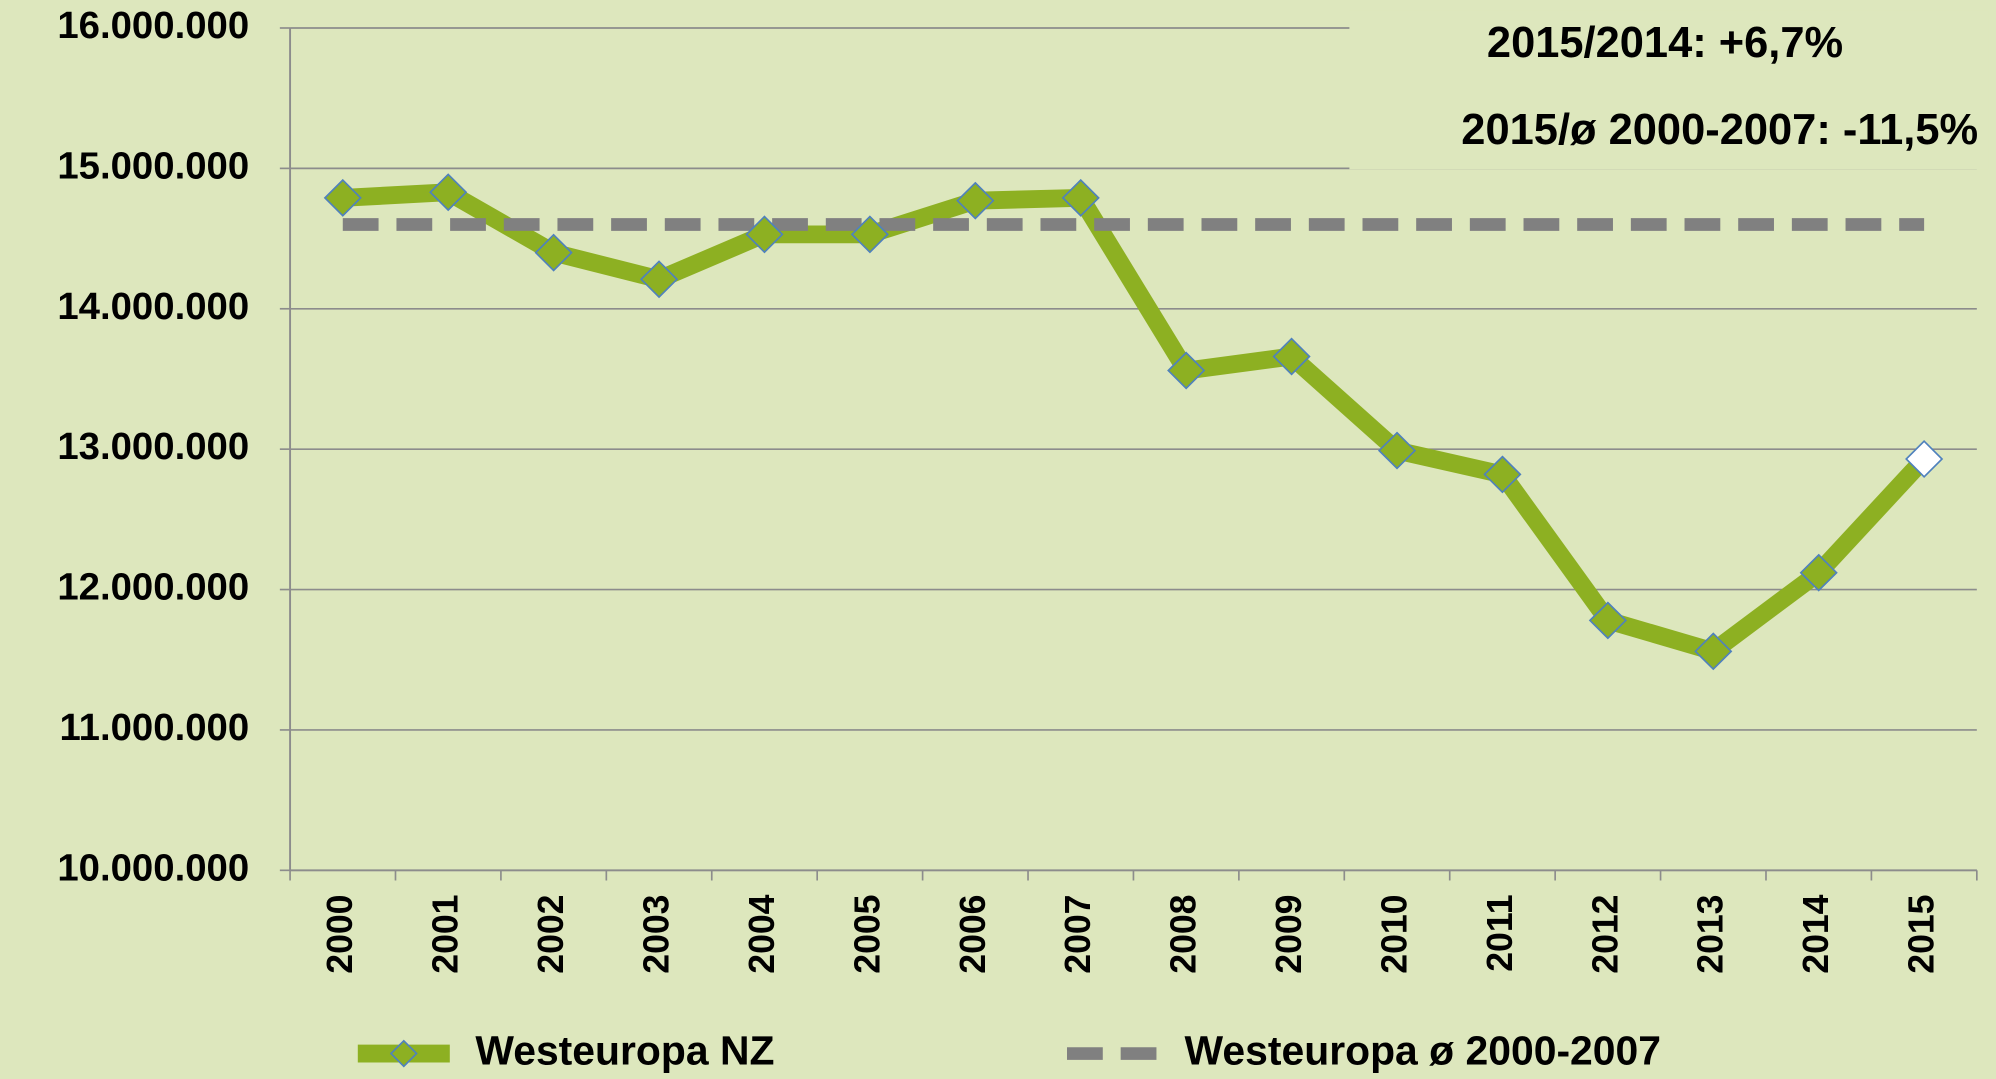 The height and width of the screenshot is (1079, 1996). I want to click on x-tick-label: 2007, so click(1078, 934).